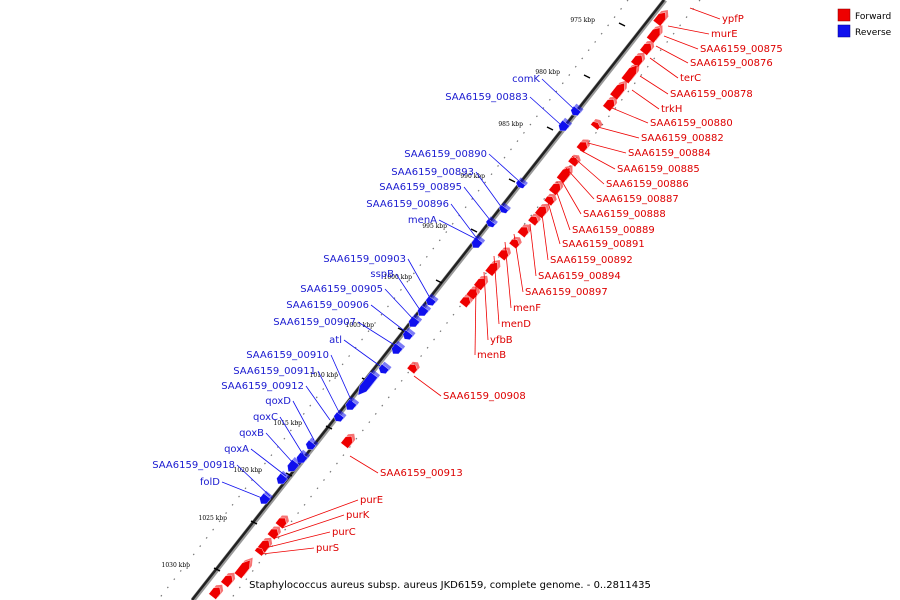 The image size is (900, 600). What do you see at coordinates (526, 126) in the screenshot?
I see `scale-tick: 985 kbp` at bounding box center [526, 126].